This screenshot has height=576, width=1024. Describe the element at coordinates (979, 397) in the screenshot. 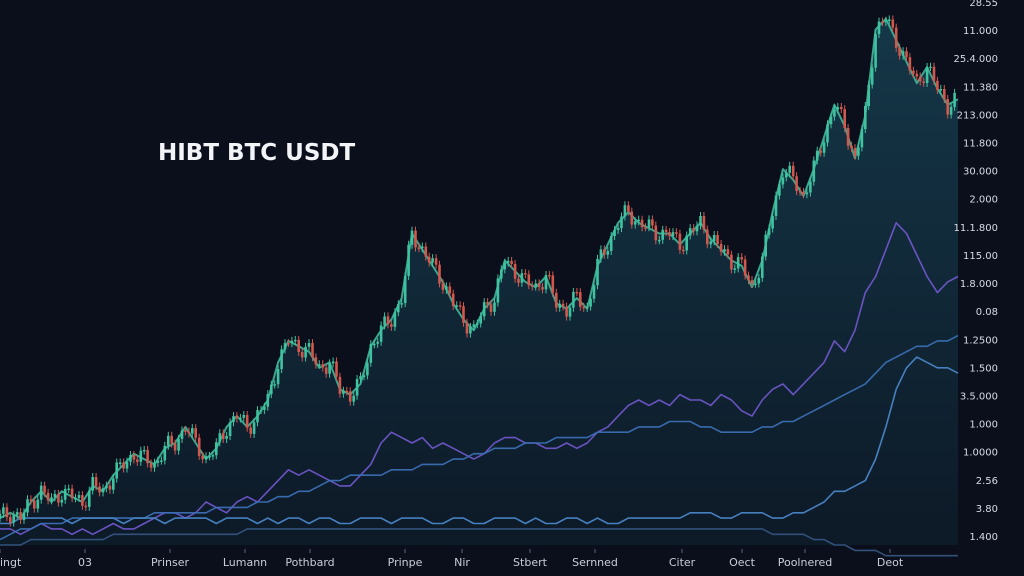

I see `y-tick-label: 3.5.000` at that location.